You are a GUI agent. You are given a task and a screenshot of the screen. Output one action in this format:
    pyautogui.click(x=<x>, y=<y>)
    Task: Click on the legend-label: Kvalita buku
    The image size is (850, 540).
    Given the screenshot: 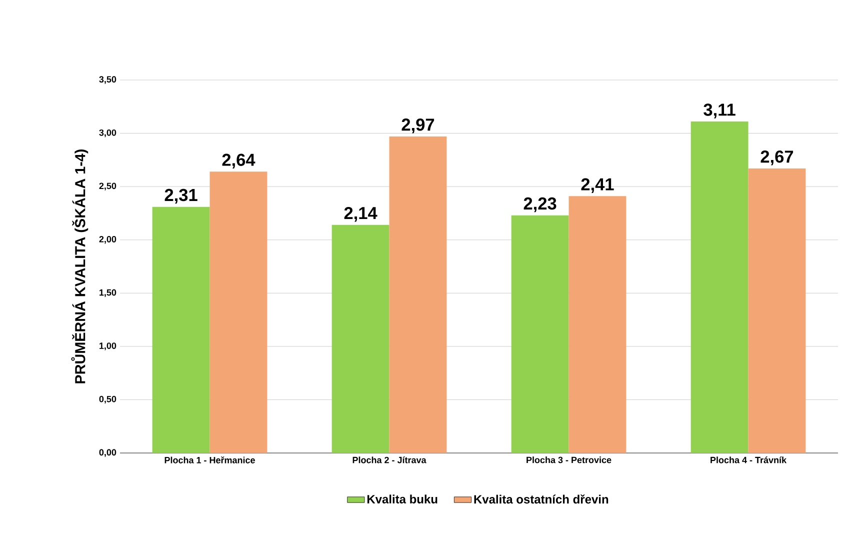 What is the action you would take?
    pyautogui.click(x=402, y=499)
    